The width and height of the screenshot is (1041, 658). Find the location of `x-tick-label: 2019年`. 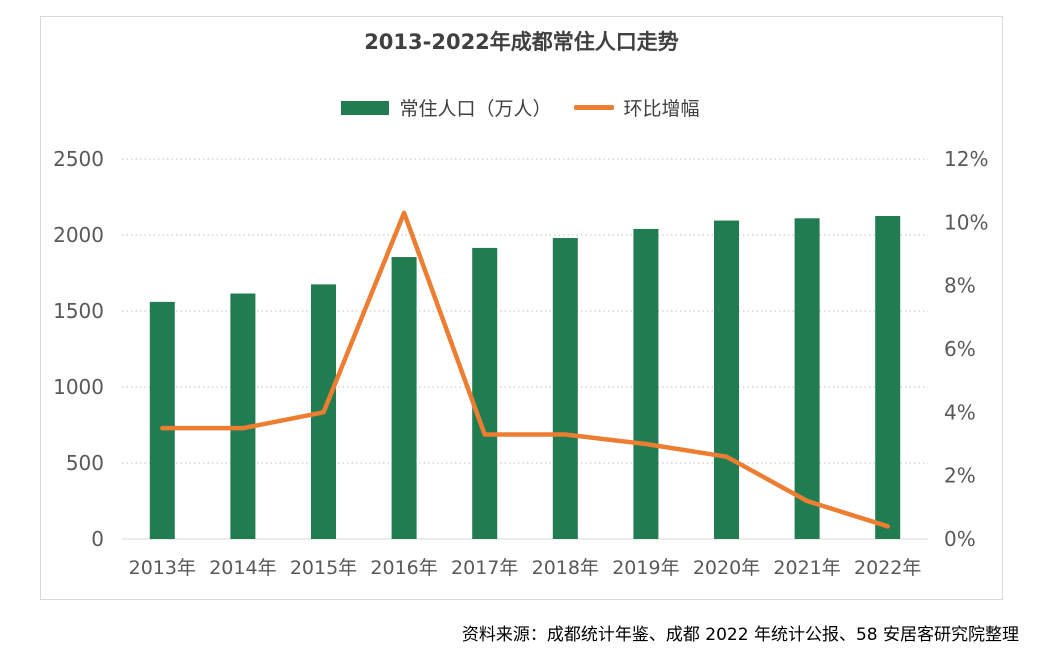

x-tick-label: 2019年 is located at coordinates (645, 568).